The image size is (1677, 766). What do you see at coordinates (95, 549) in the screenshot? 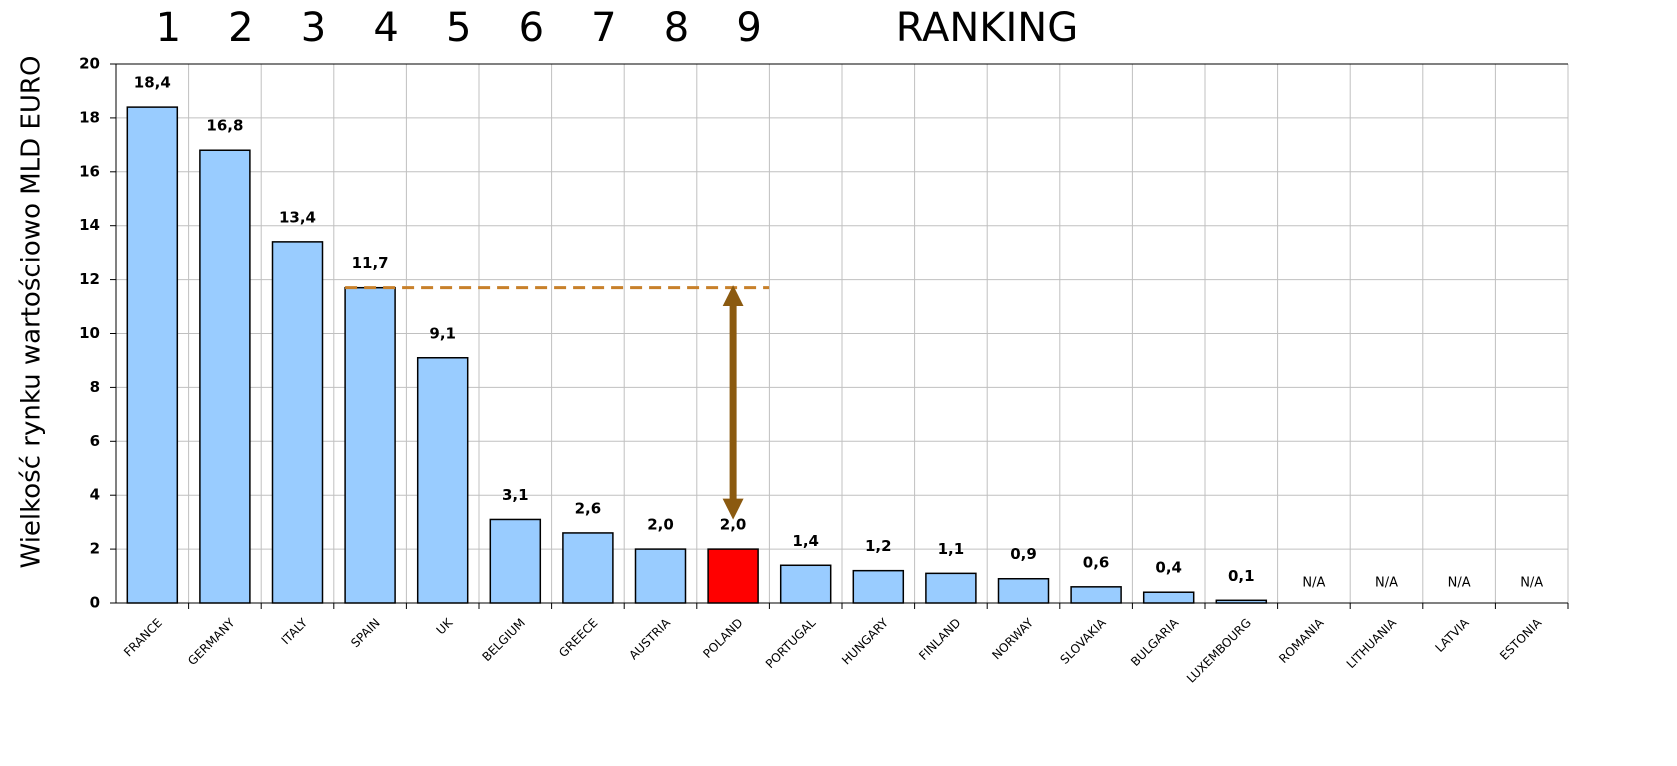
I see `y-tick-label: 2` at bounding box center [95, 549].